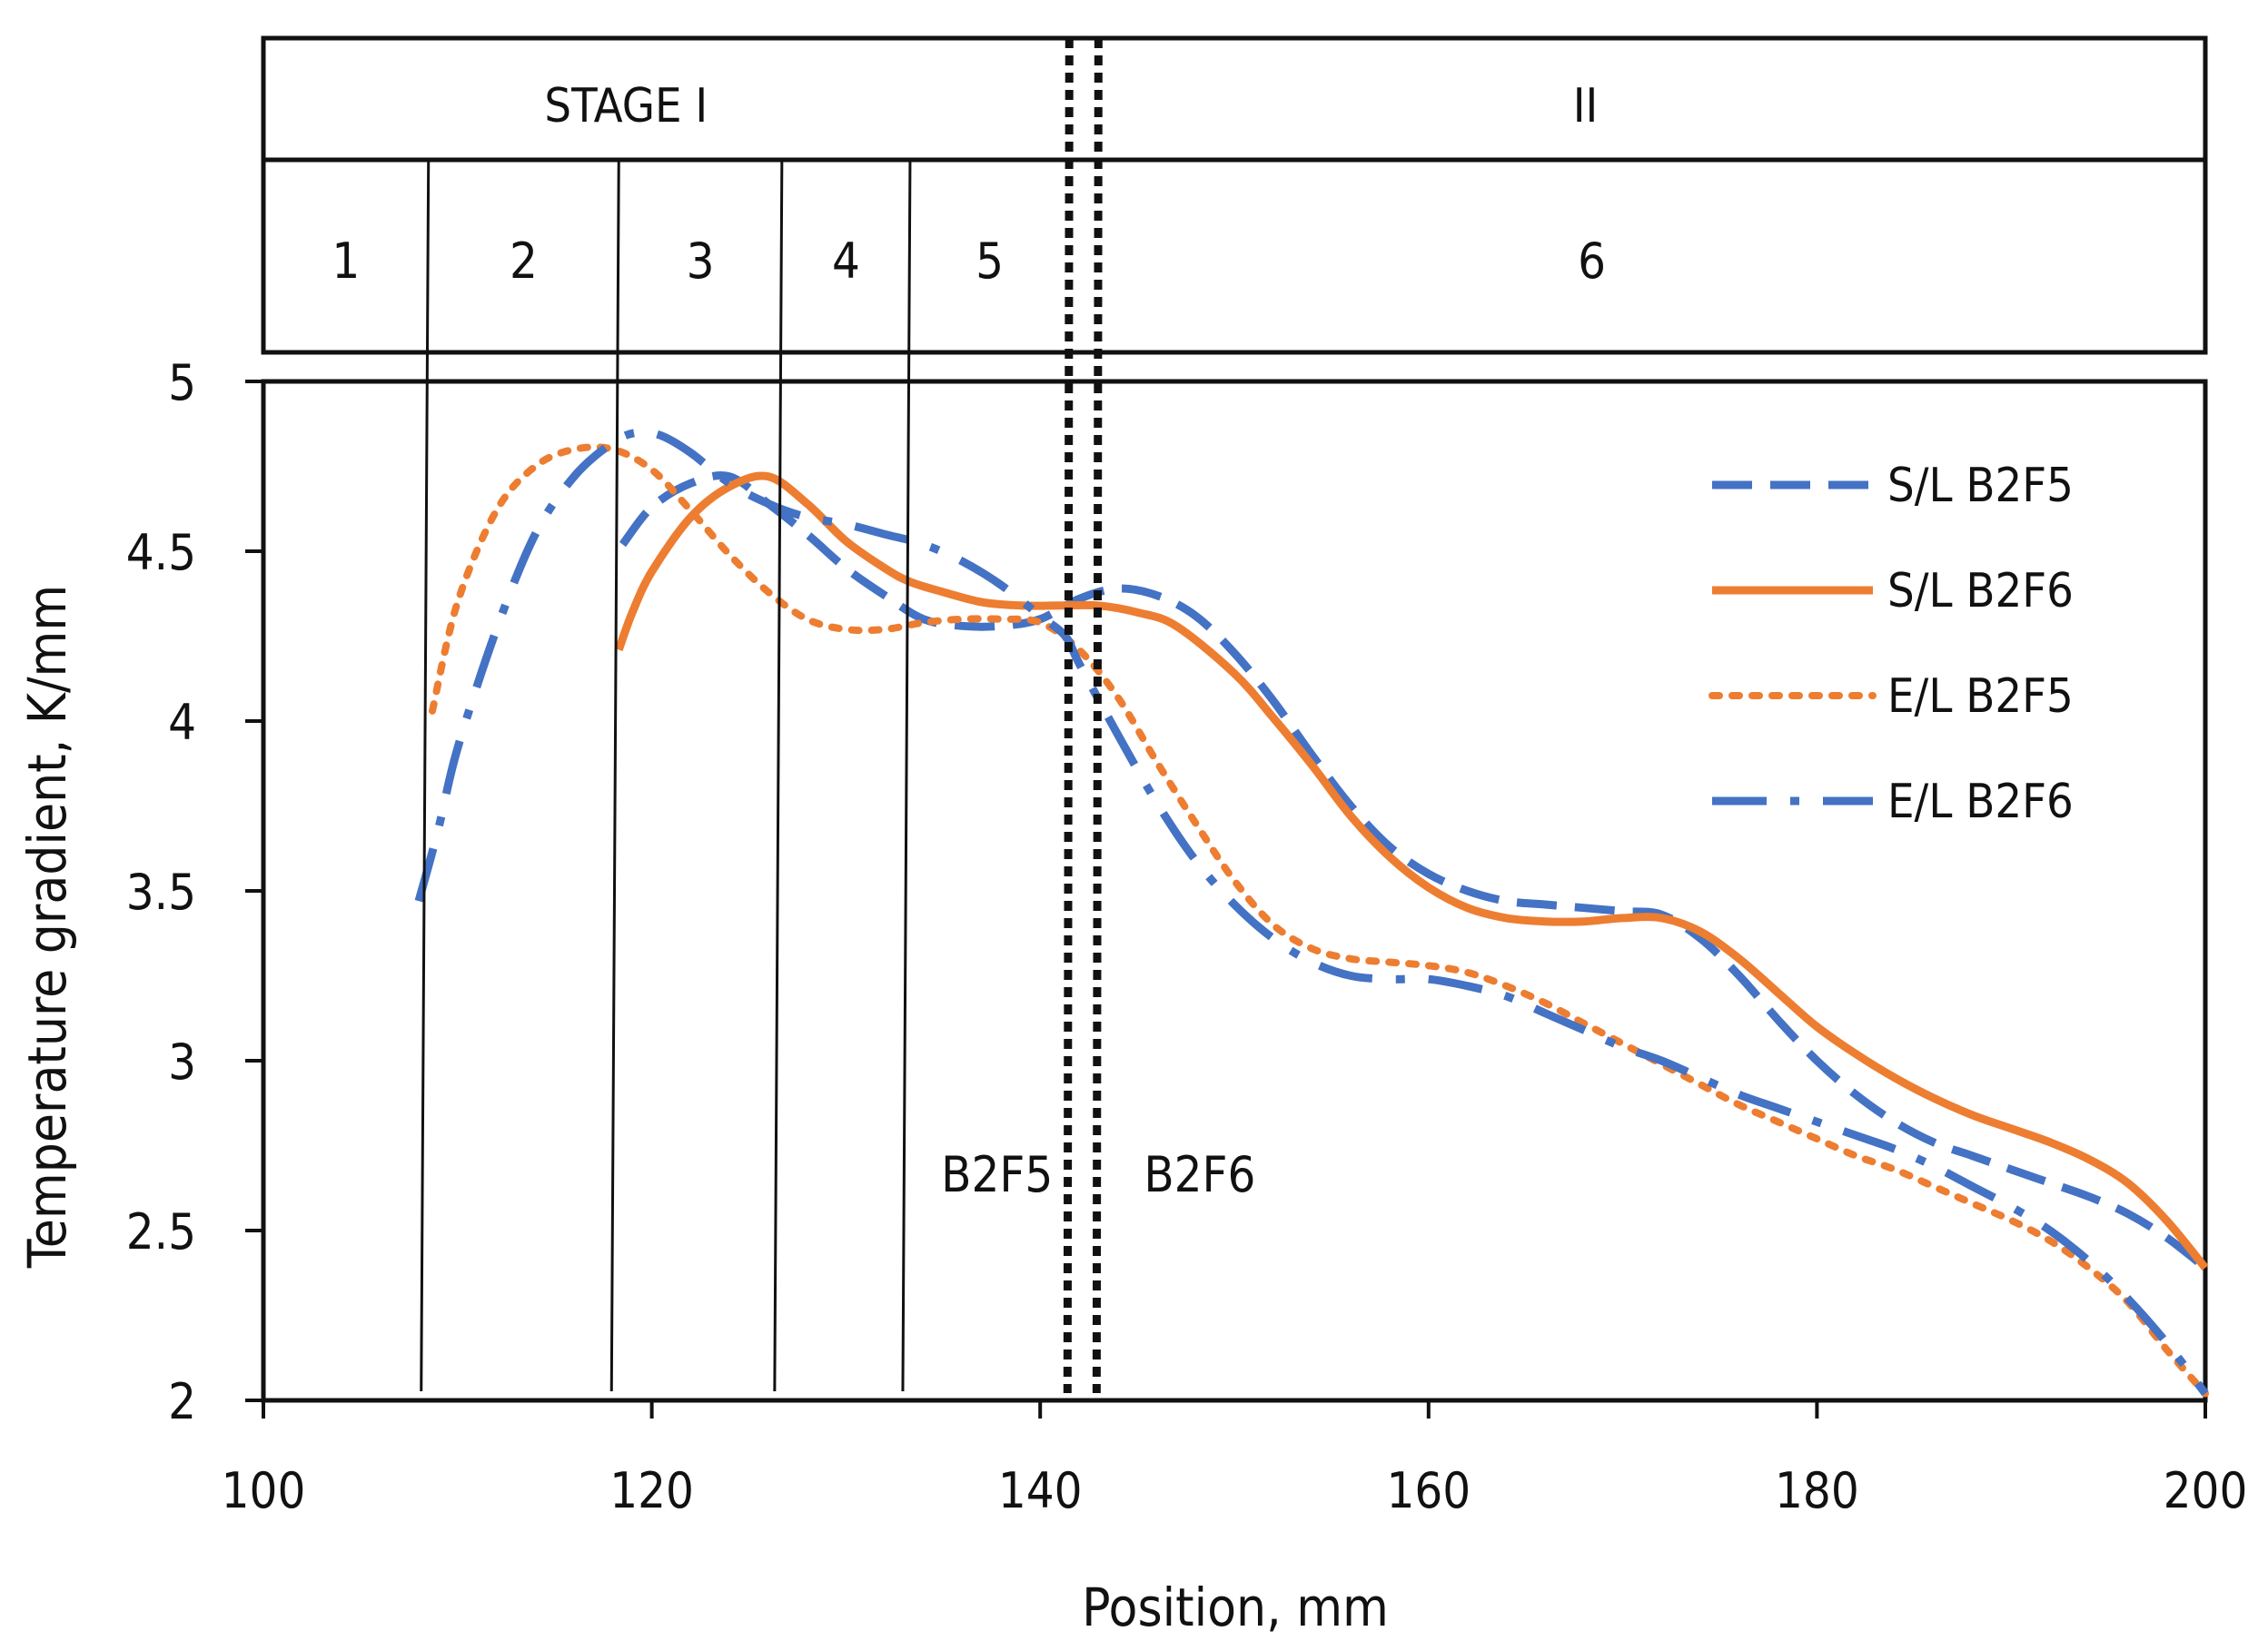 Image resolution: width=2268 pixels, height=1651 pixels. Describe the element at coordinates (1592, 261) in the screenshot. I see `region-label-6: 6` at that location.